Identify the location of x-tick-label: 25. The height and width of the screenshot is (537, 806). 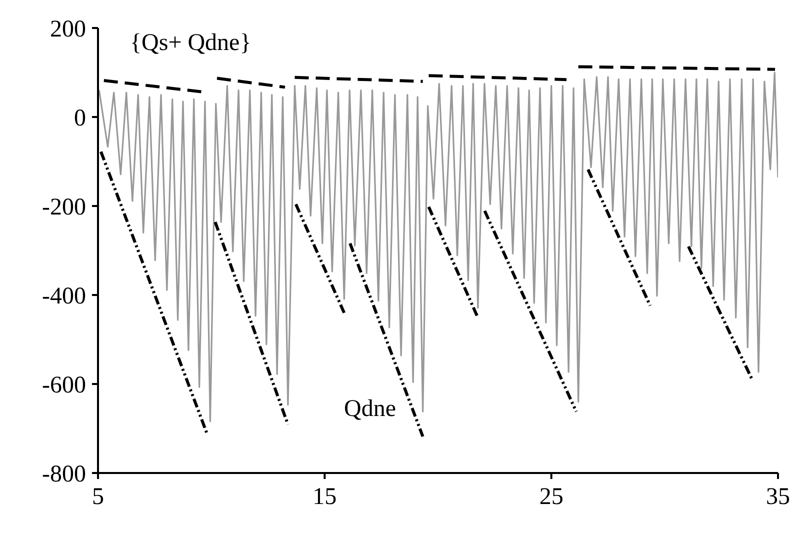
(551, 497).